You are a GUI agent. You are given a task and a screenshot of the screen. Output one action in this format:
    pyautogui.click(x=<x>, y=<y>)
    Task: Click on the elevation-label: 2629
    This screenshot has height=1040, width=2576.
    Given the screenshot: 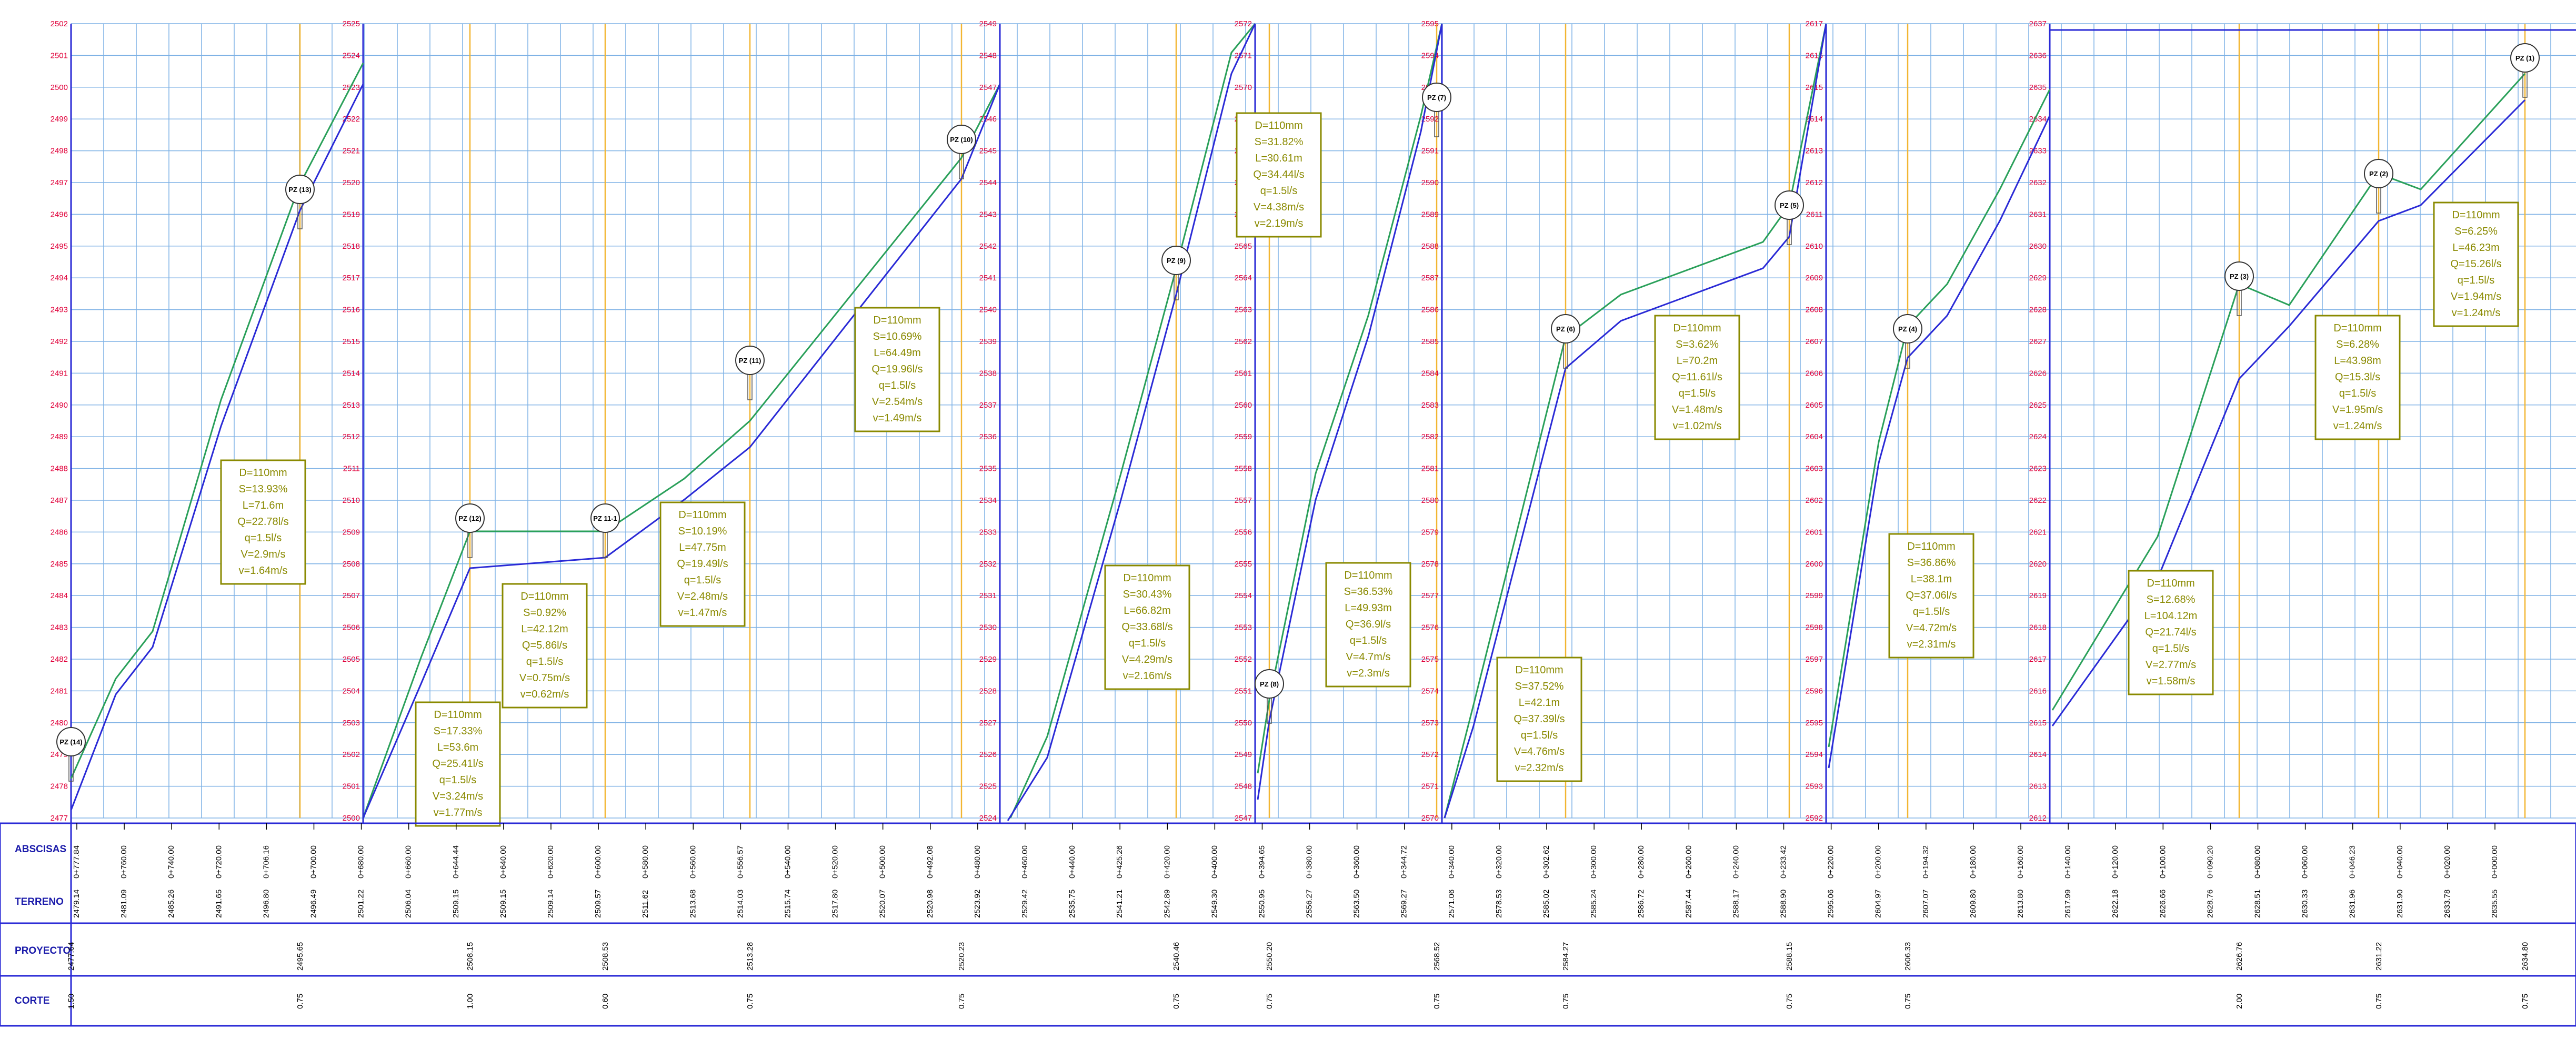 What is the action you would take?
    pyautogui.click(x=2038, y=278)
    